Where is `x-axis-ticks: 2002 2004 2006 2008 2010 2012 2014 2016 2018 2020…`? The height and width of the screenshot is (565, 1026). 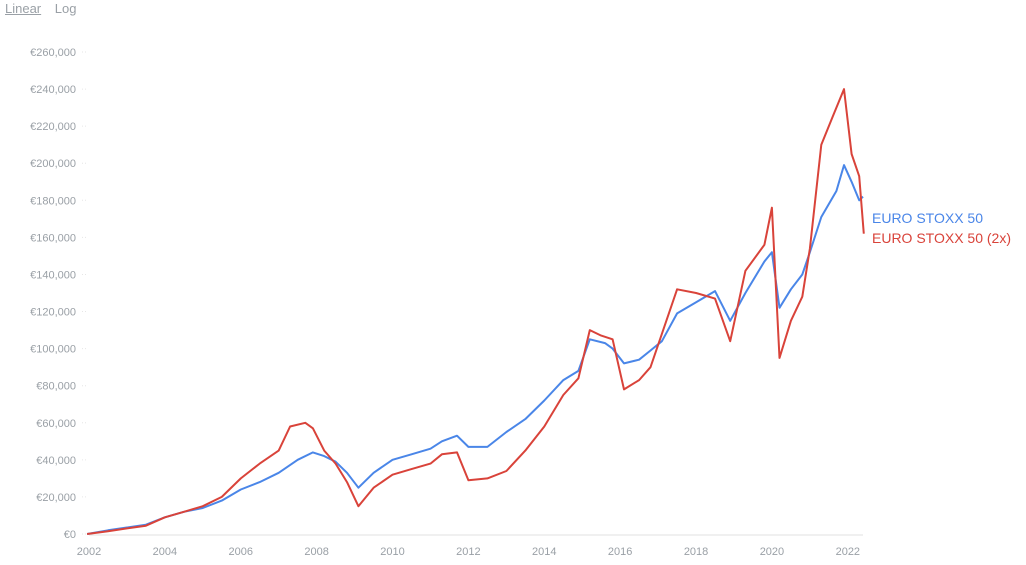 x-axis-ticks: 2002 2004 2006 2008 2010 2012 2014 2016 2018 2020… is located at coordinates (468, 552).